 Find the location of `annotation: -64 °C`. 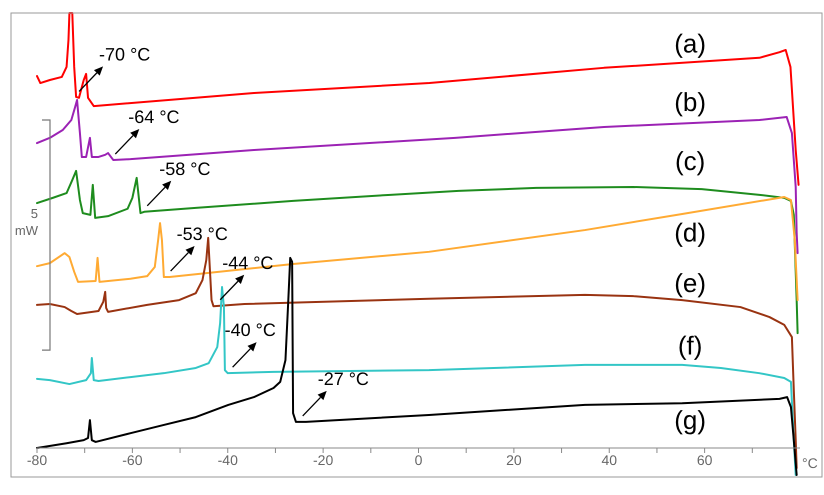

annotation: -64 °C is located at coordinates (154, 117).